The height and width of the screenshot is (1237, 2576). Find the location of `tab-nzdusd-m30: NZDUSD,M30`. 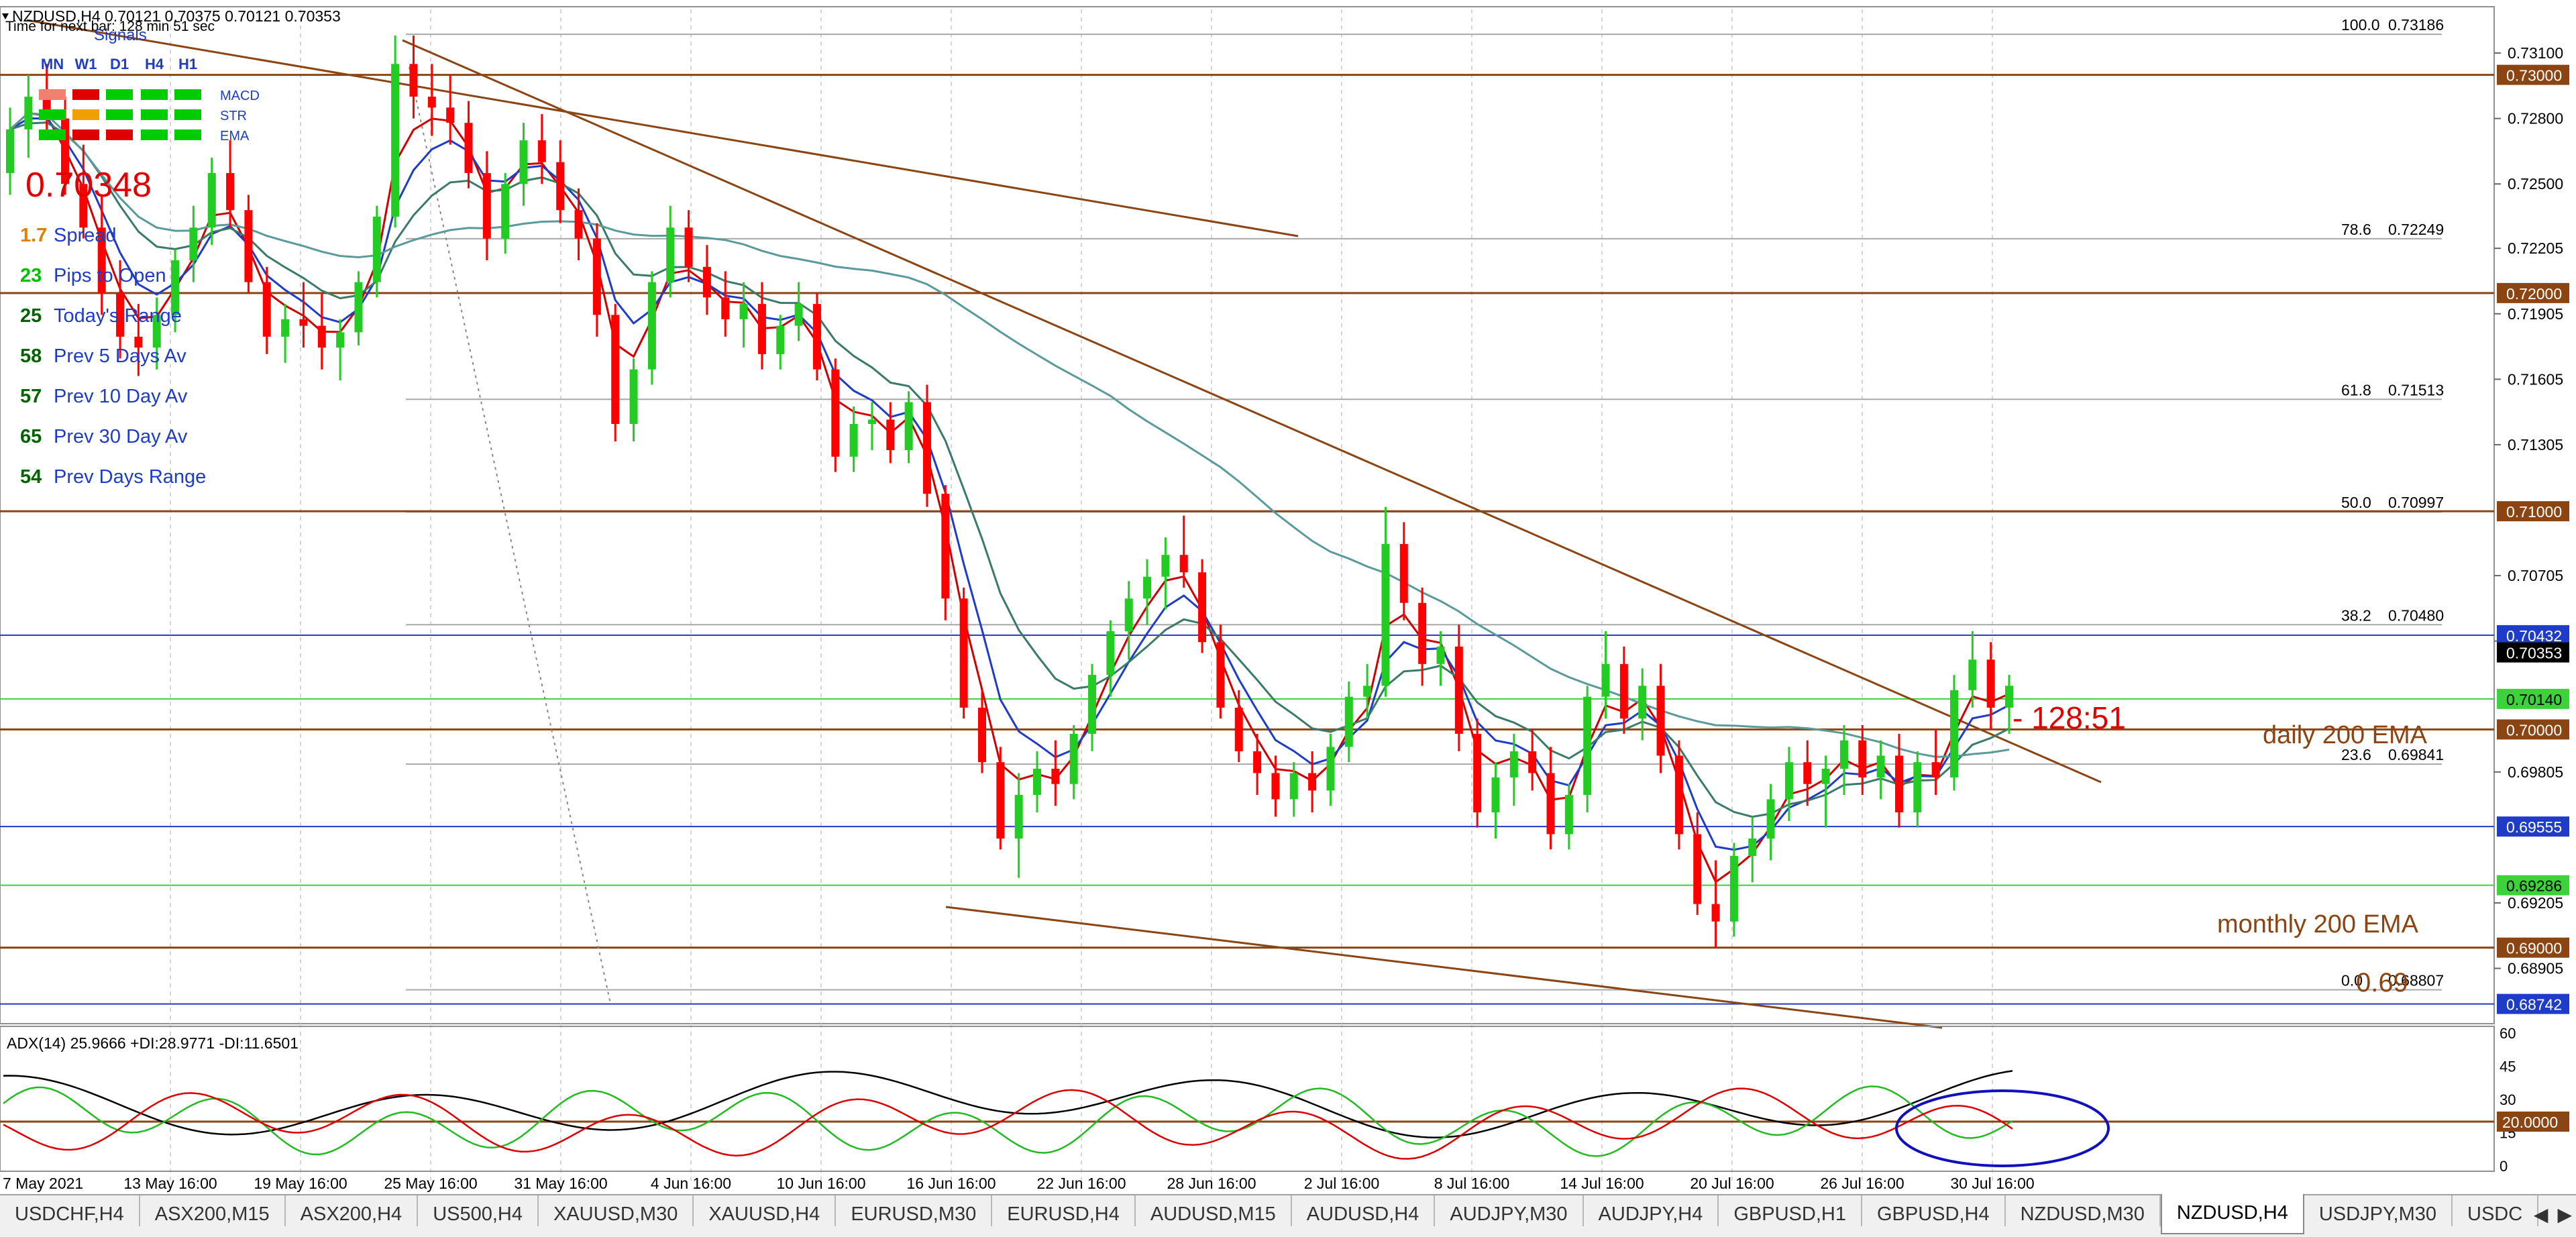

tab-nzdusd-m30: NZDUSD,M30 is located at coordinates (2083, 1210).